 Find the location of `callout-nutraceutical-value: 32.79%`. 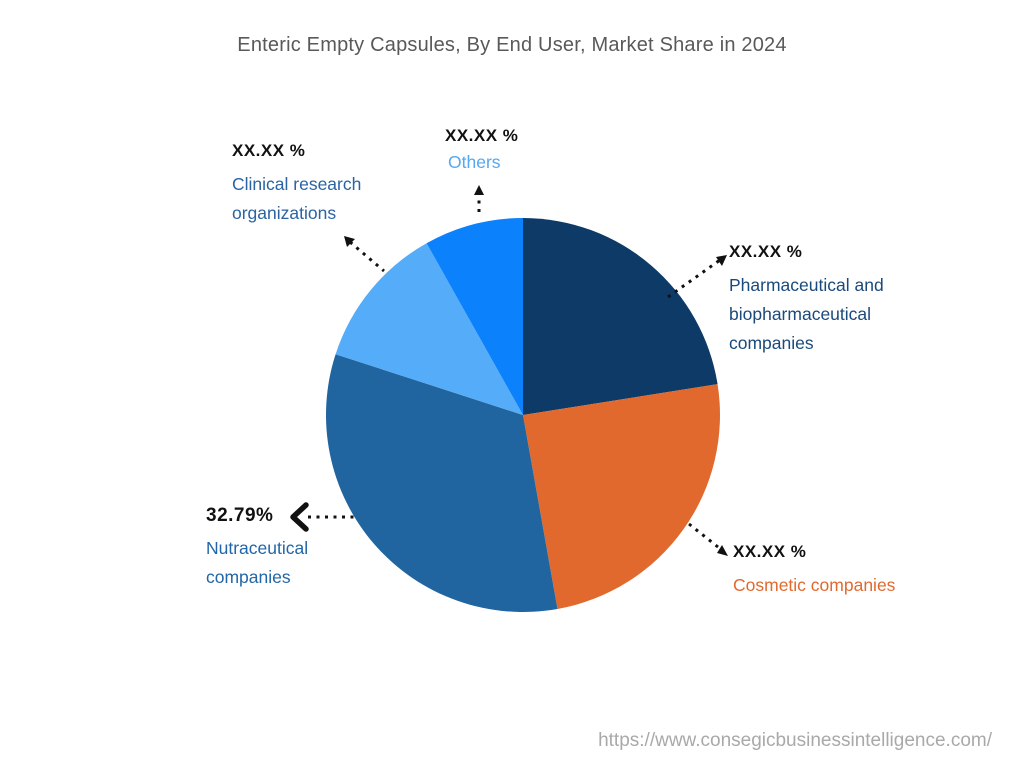

callout-nutraceutical-value: 32.79% is located at coordinates (240, 515).